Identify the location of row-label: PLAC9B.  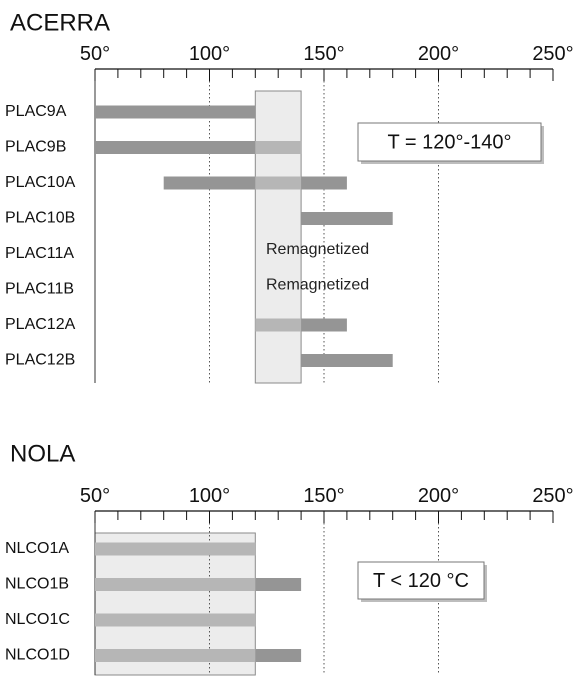
(35, 147).